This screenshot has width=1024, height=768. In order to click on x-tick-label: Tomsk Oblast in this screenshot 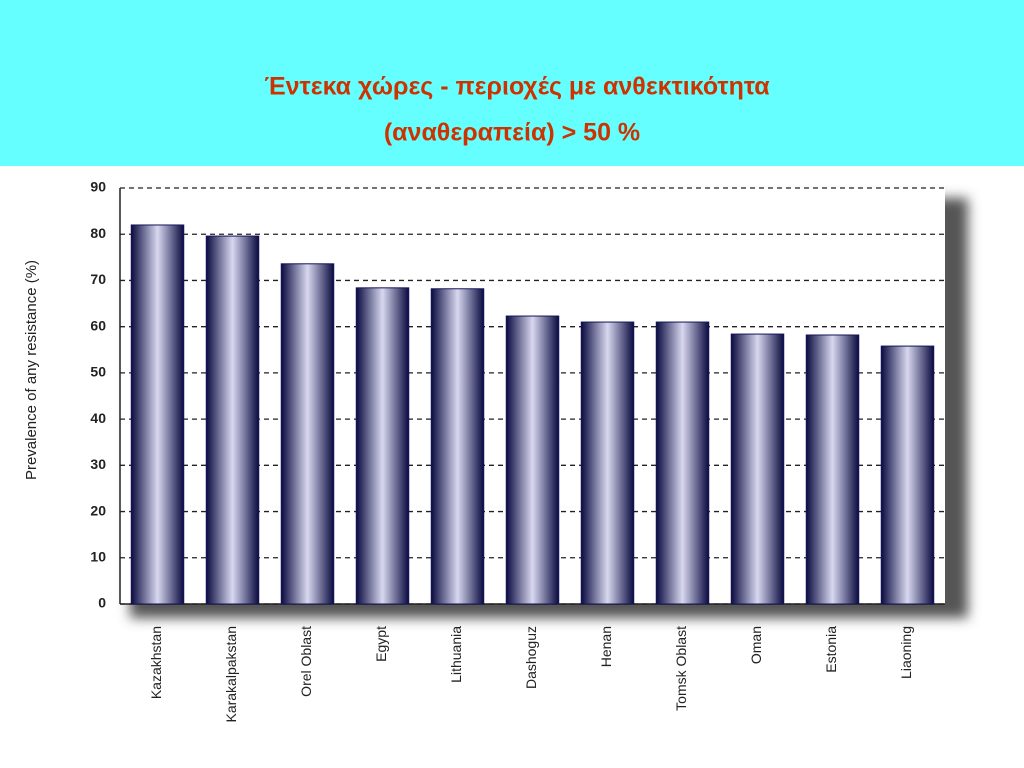, I will do `click(681, 668)`.